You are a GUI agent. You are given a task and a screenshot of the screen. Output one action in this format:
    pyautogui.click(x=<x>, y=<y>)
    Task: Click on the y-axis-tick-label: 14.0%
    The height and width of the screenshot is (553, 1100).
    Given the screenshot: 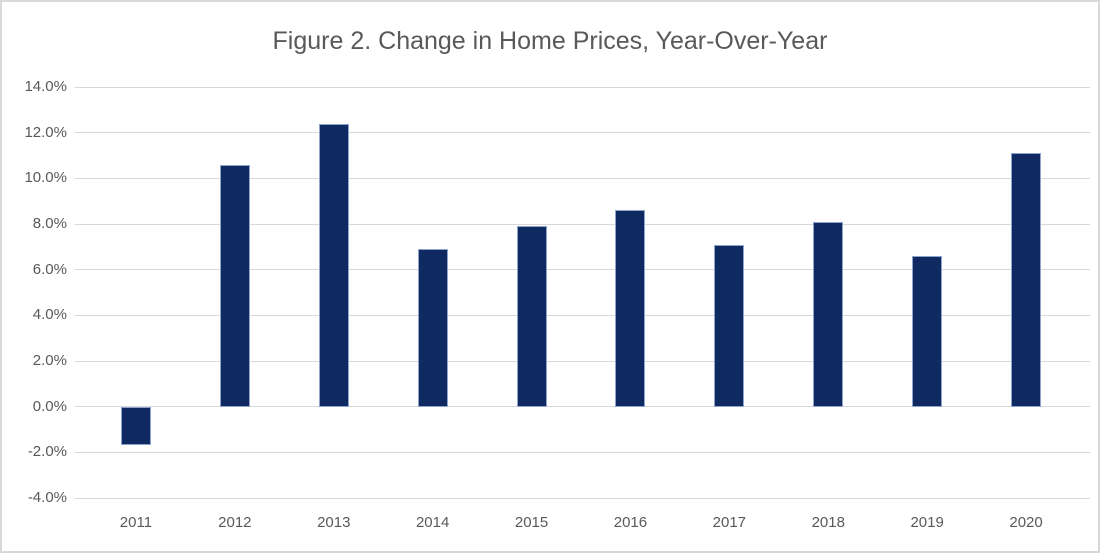 What is the action you would take?
    pyautogui.click(x=45, y=86)
    